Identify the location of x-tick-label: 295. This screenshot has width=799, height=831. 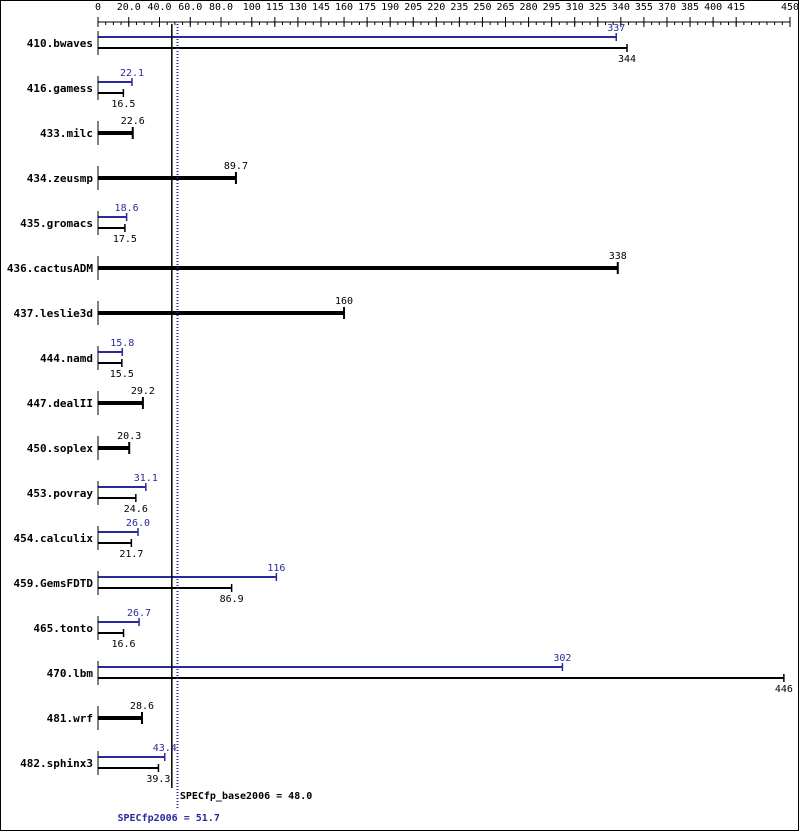
(552, 7).